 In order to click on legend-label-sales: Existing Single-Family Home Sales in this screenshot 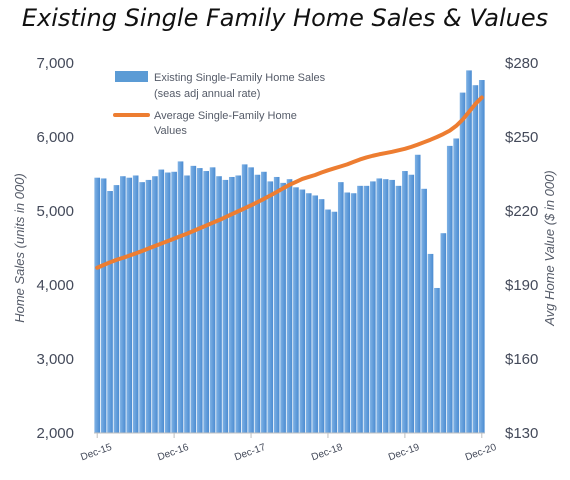, I will do `click(240, 78)`.